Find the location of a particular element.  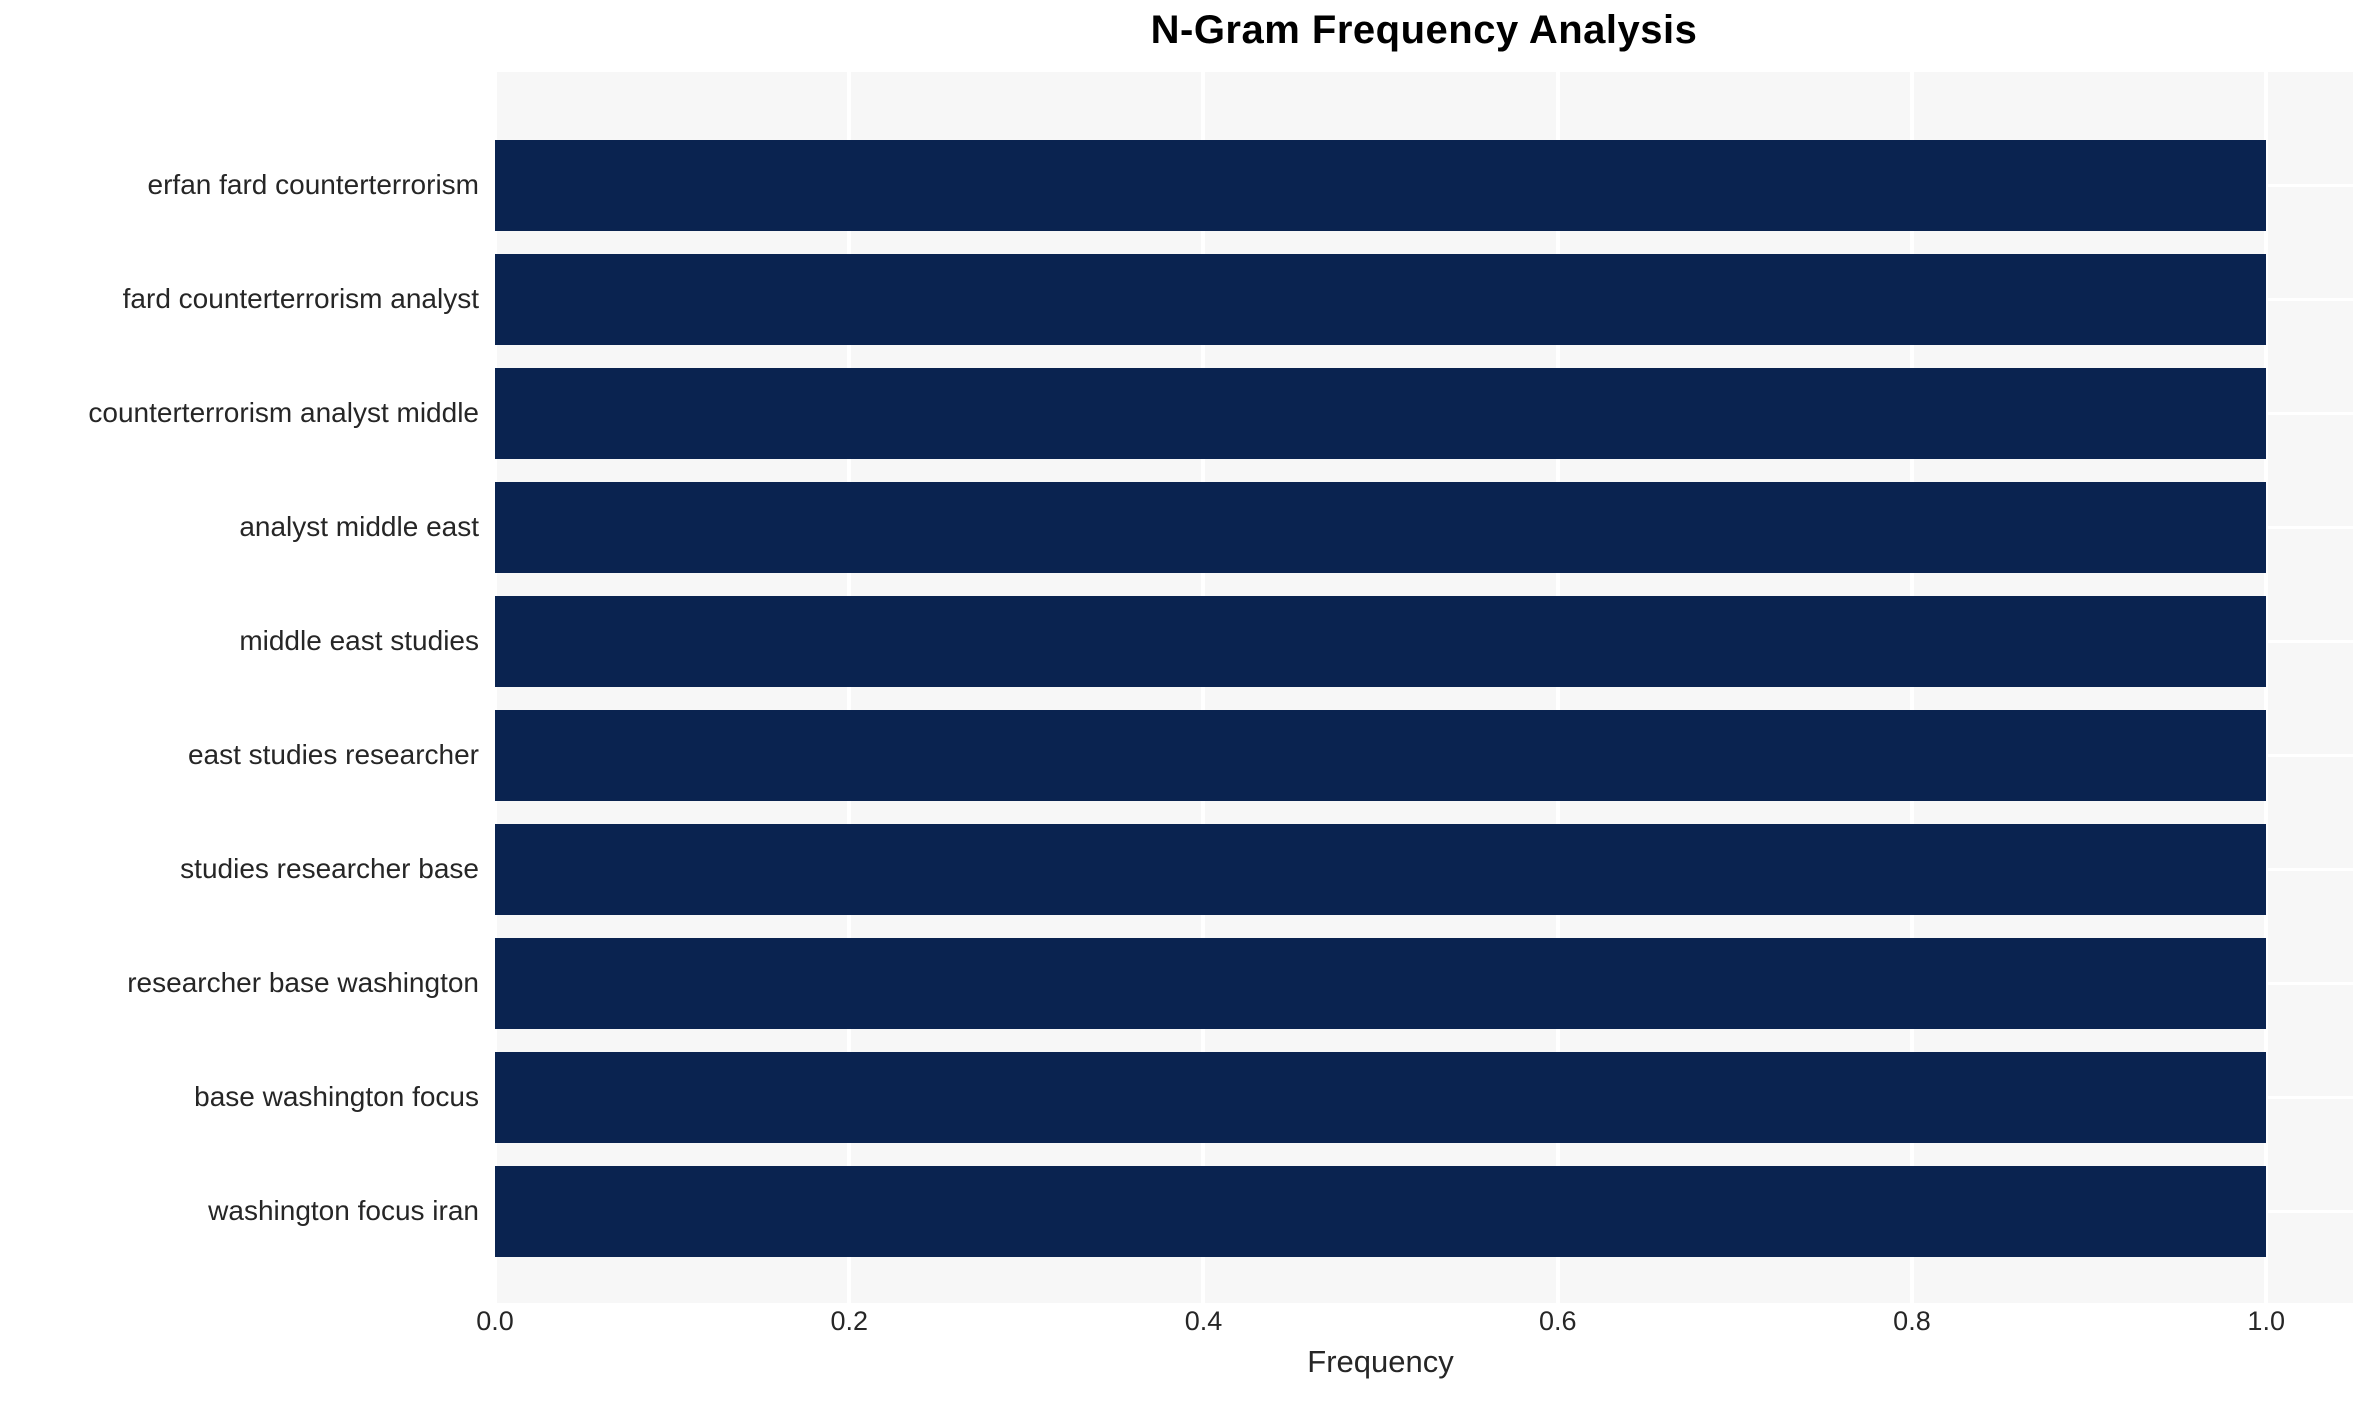

y-tick-label-row: base washington focus is located at coordinates (243, 1097).